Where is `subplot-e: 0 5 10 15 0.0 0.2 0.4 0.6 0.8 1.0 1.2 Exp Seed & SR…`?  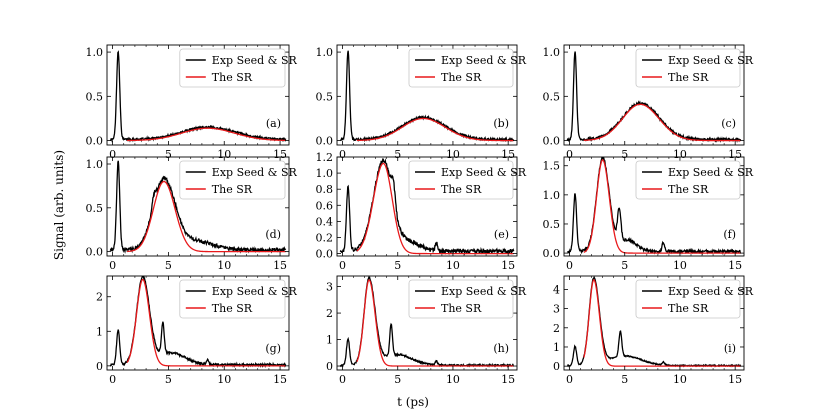
subplot-e: 0 5 10 15 0.0 0.2 0.4 0.6 0.8 1.0 1.2 Exp Seed & SR… is located at coordinates (421, 211).